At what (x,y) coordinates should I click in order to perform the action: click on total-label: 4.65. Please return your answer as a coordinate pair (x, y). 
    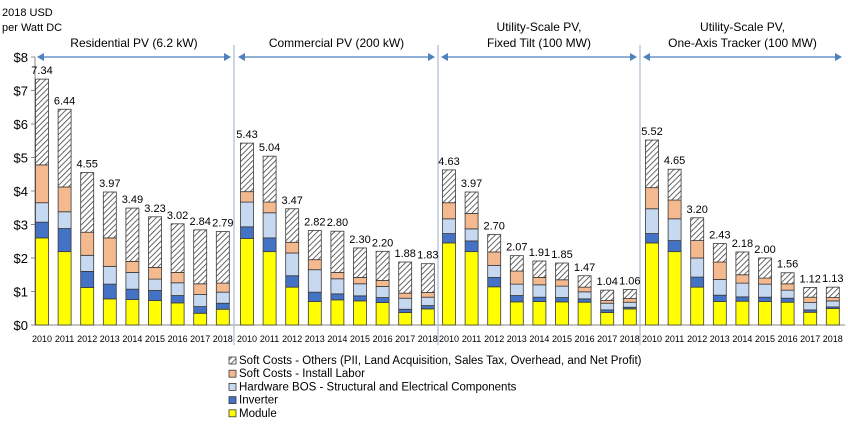
    Looking at the image, I should click on (674, 161).